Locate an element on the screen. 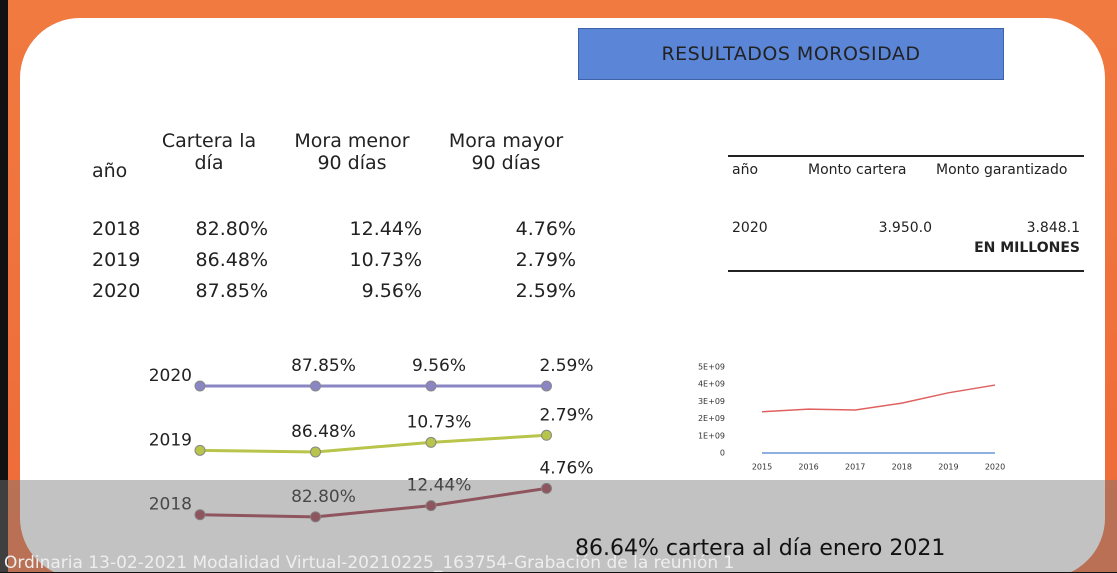  data-label: 2.79% is located at coordinates (566, 415).